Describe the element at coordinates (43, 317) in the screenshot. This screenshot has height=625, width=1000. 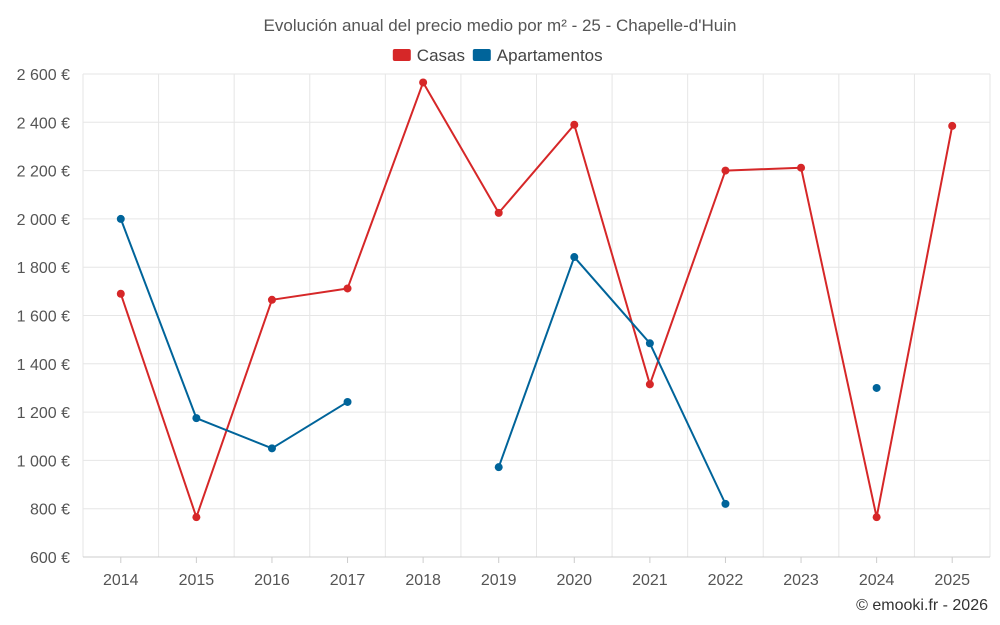
I see `y-tick-label: 1 600 €` at that location.